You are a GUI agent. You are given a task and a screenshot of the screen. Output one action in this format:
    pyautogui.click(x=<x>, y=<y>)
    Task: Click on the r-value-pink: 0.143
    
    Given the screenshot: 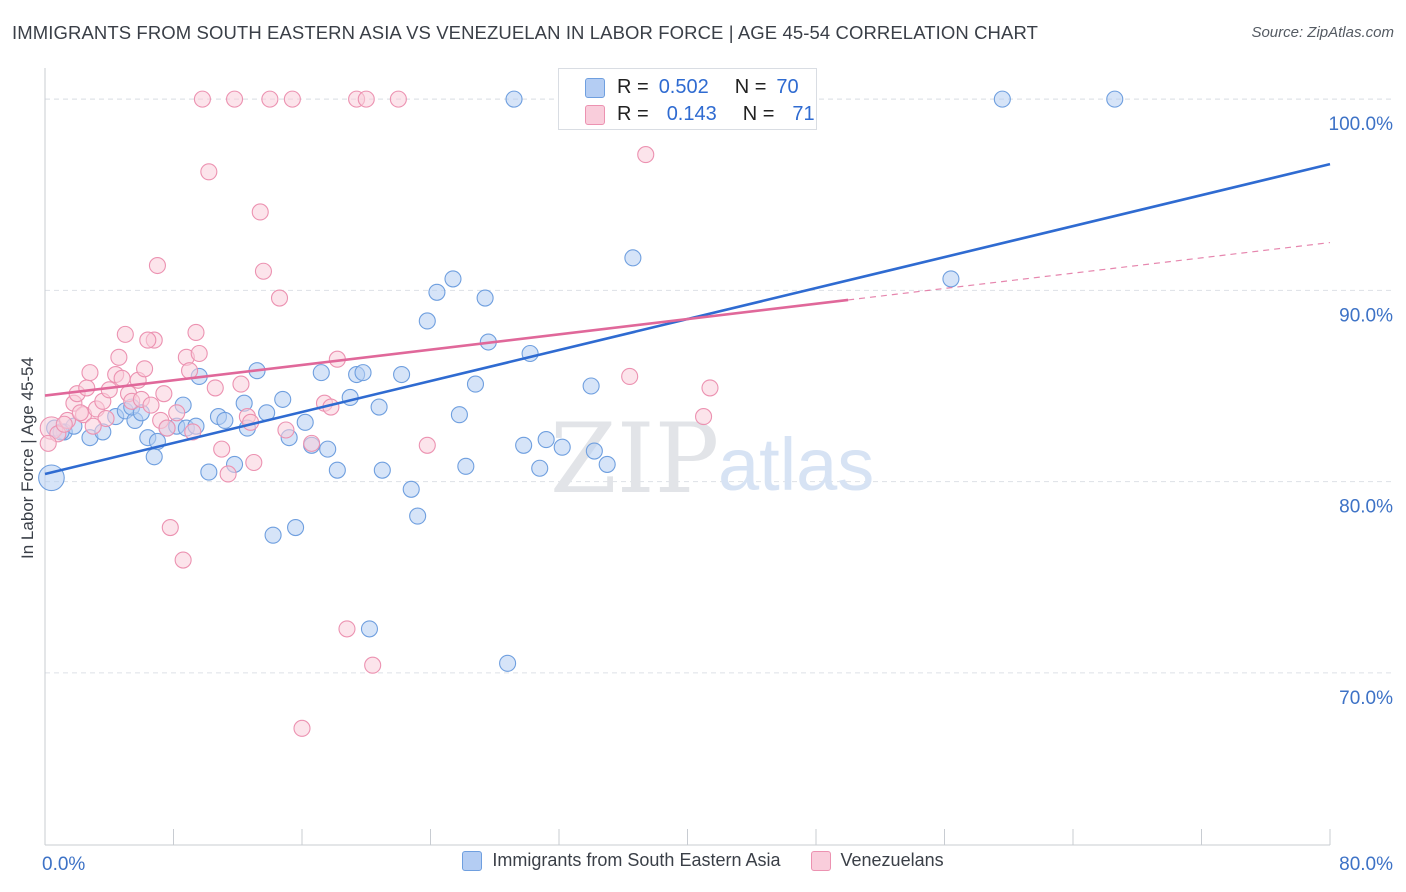 What is the action you would take?
    pyautogui.click(x=691, y=114)
    